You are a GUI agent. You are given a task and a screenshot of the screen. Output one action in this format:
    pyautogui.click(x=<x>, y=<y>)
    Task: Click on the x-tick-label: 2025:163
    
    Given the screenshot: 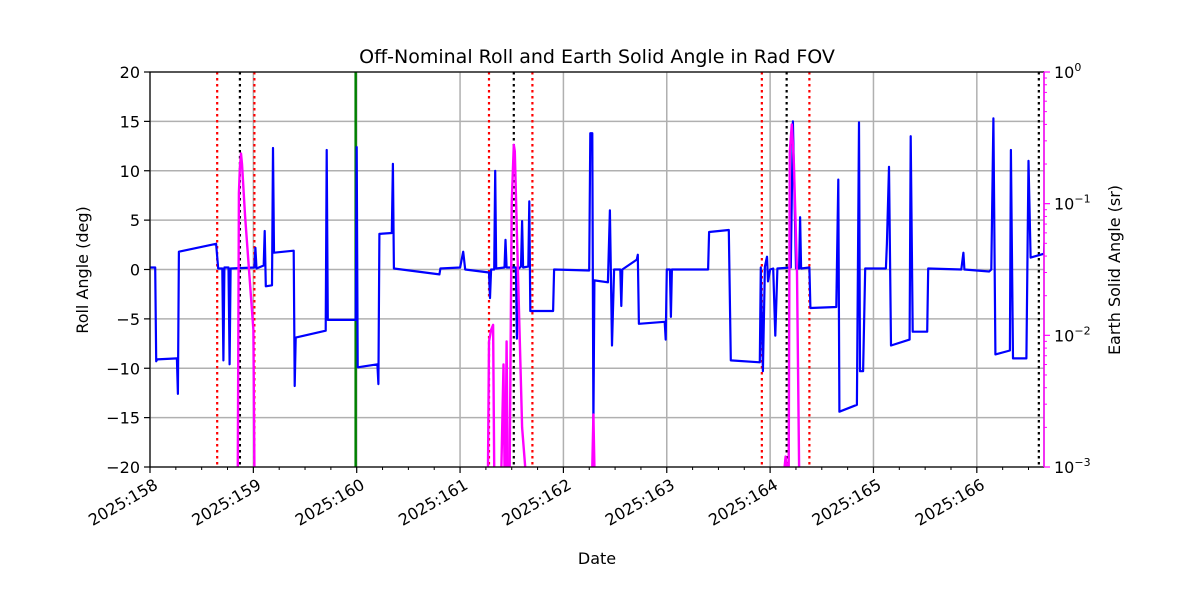 What is the action you would take?
    pyautogui.click(x=640, y=502)
    